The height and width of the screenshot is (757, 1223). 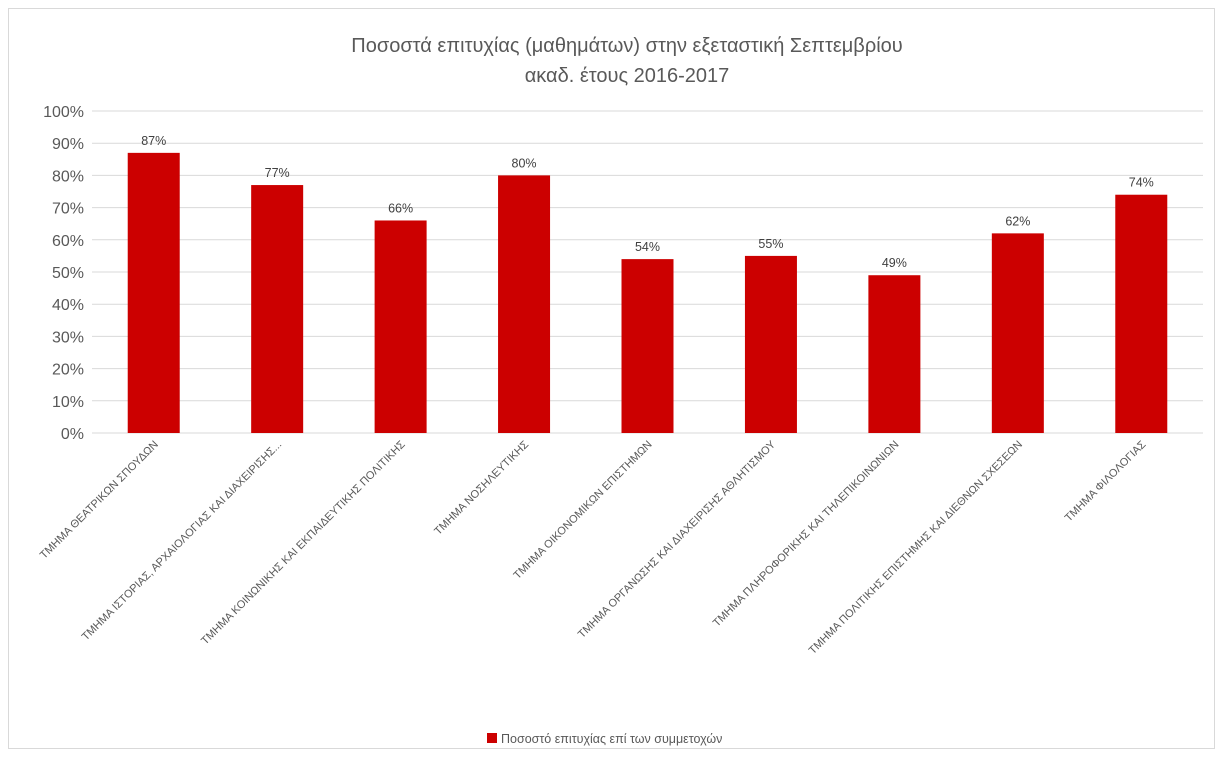 What do you see at coordinates (68, 144) in the screenshot?
I see `y-tick-label: 90%` at bounding box center [68, 144].